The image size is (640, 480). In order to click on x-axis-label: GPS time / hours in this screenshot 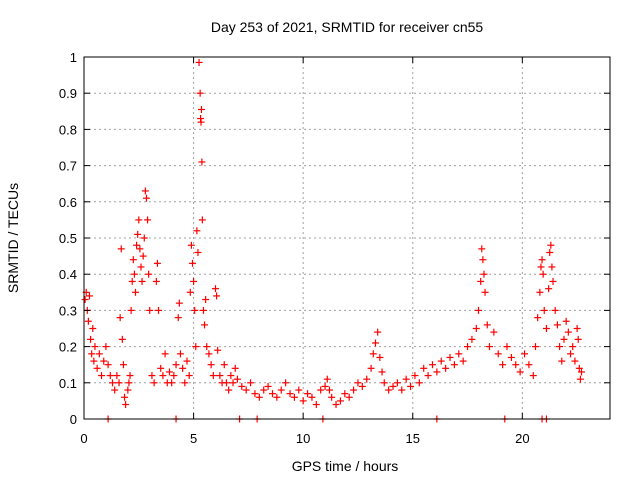, I will do `click(345, 466)`.